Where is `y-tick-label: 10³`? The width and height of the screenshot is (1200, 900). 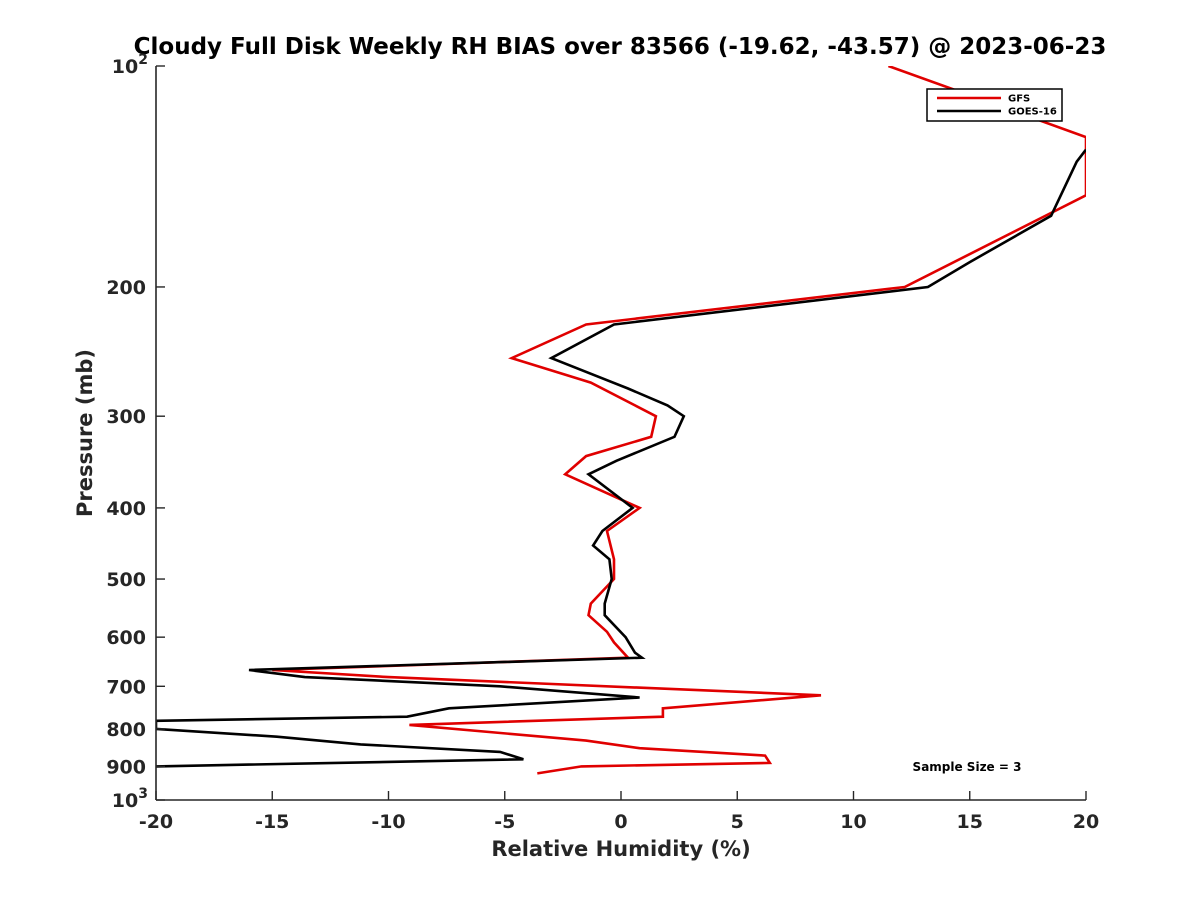
y-tick-label: 10³ is located at coordinates (130, 799).